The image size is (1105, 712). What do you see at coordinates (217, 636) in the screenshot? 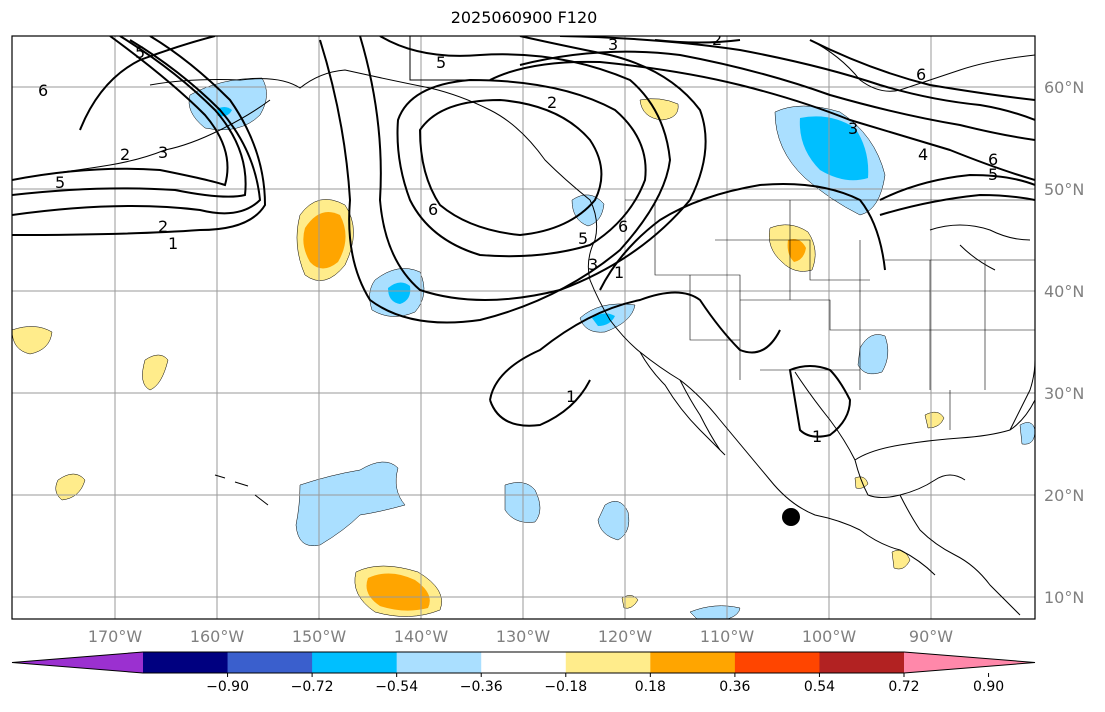
I see `lon-label: 160°W` at bounding box center [217, 636].